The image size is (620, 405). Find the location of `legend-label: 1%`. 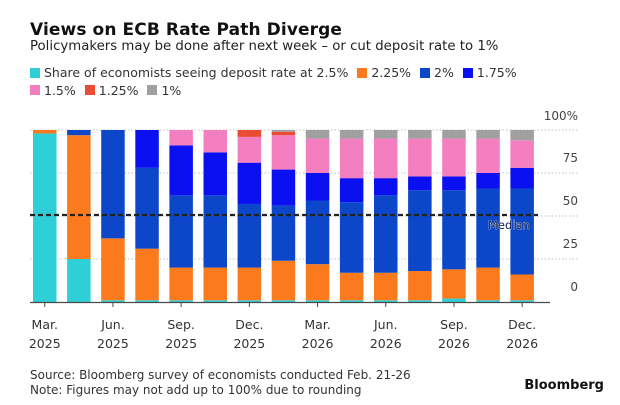

legend-label: 1% is located at coordinates (171, 90).